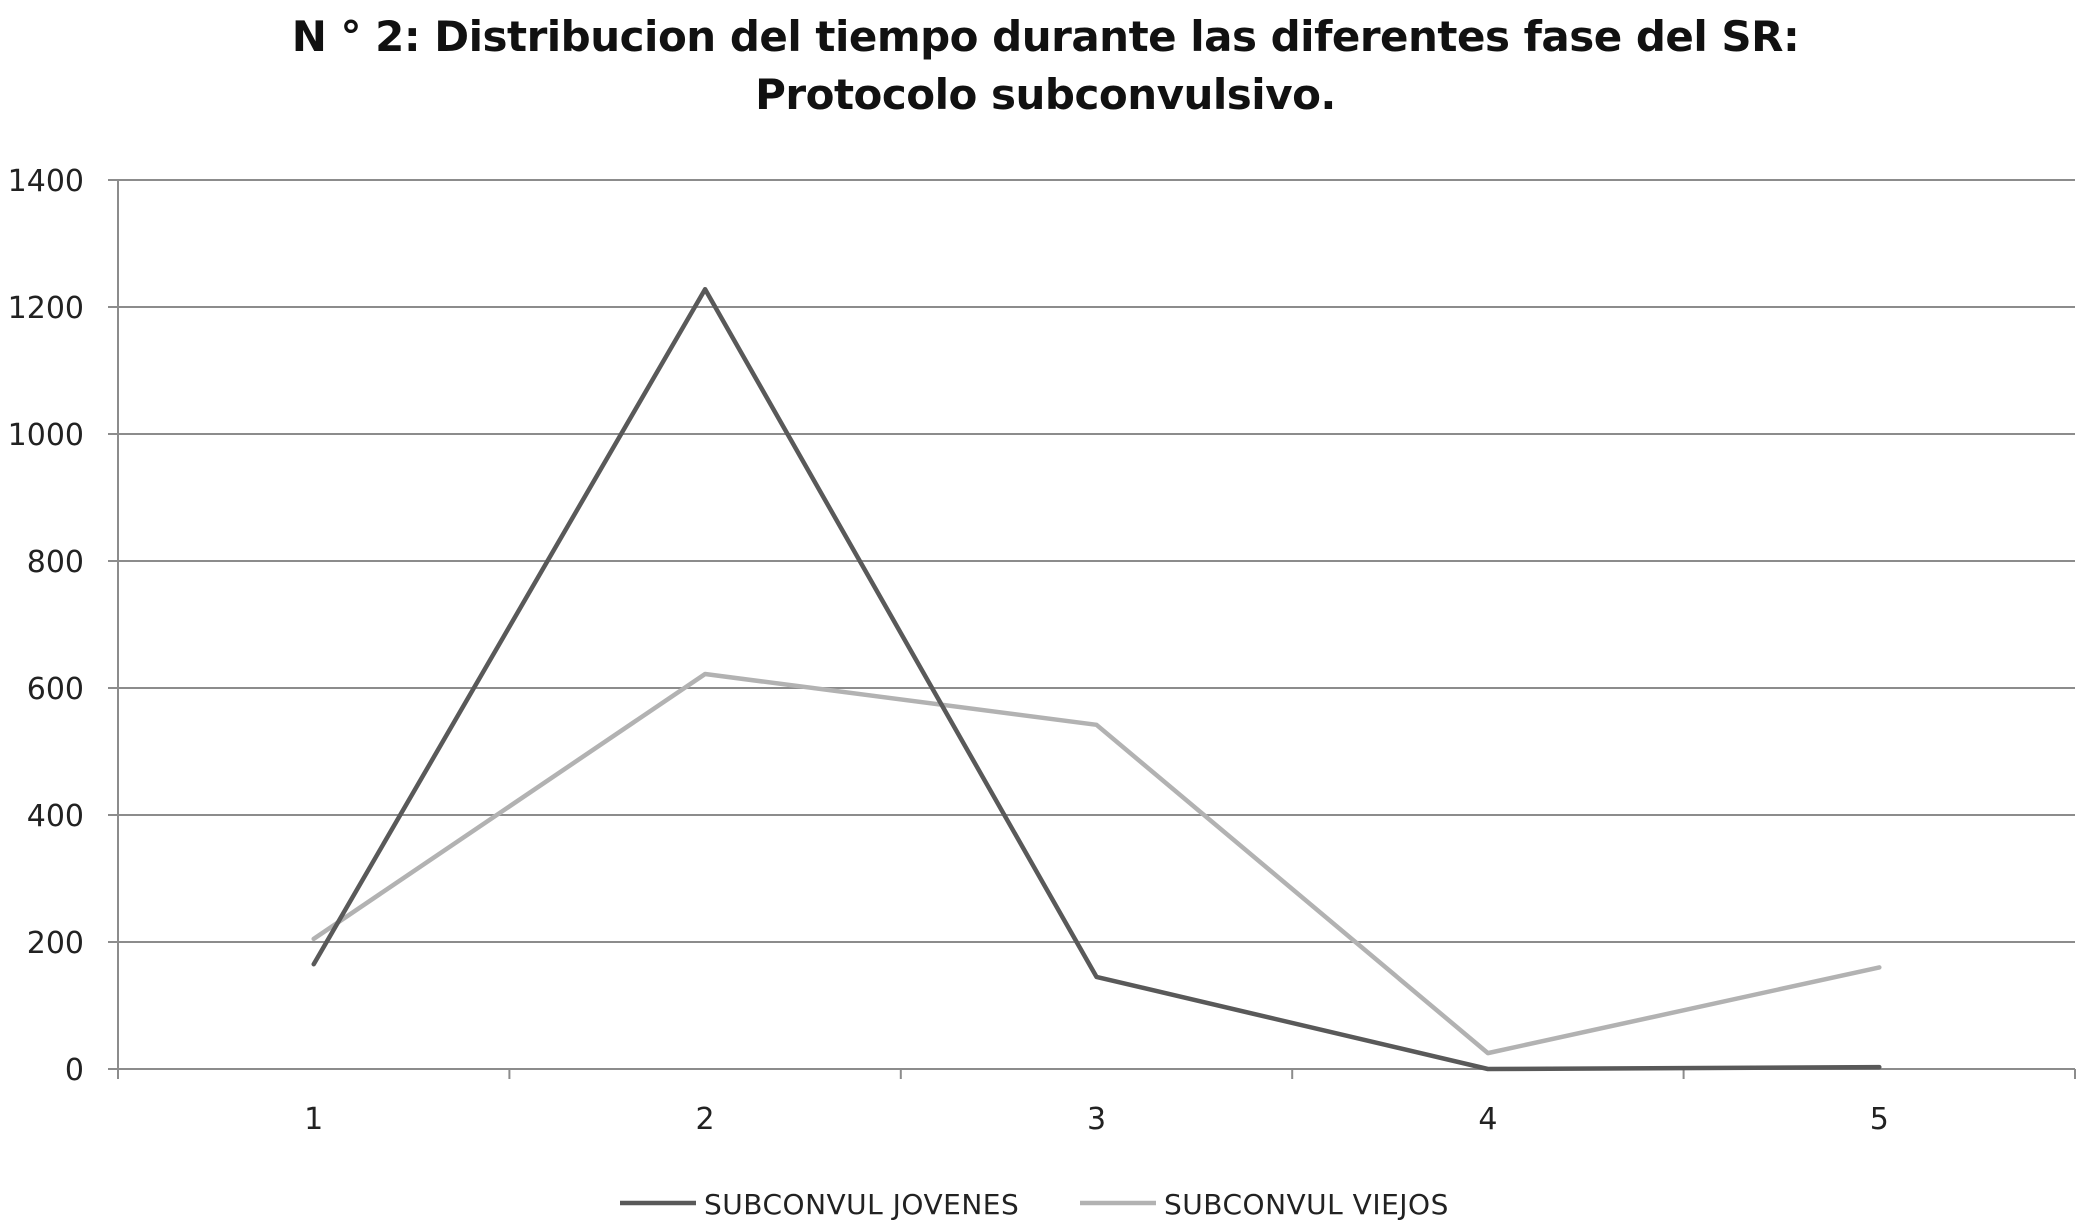 Image resolution: width=2091 pixels, height=1230 pixels. What do you see at coordinates (1306, 1204) in the screenshot?
I see `legend-label: SUBCONVUL VIEJOS` at bounding box center [1306, 1204].